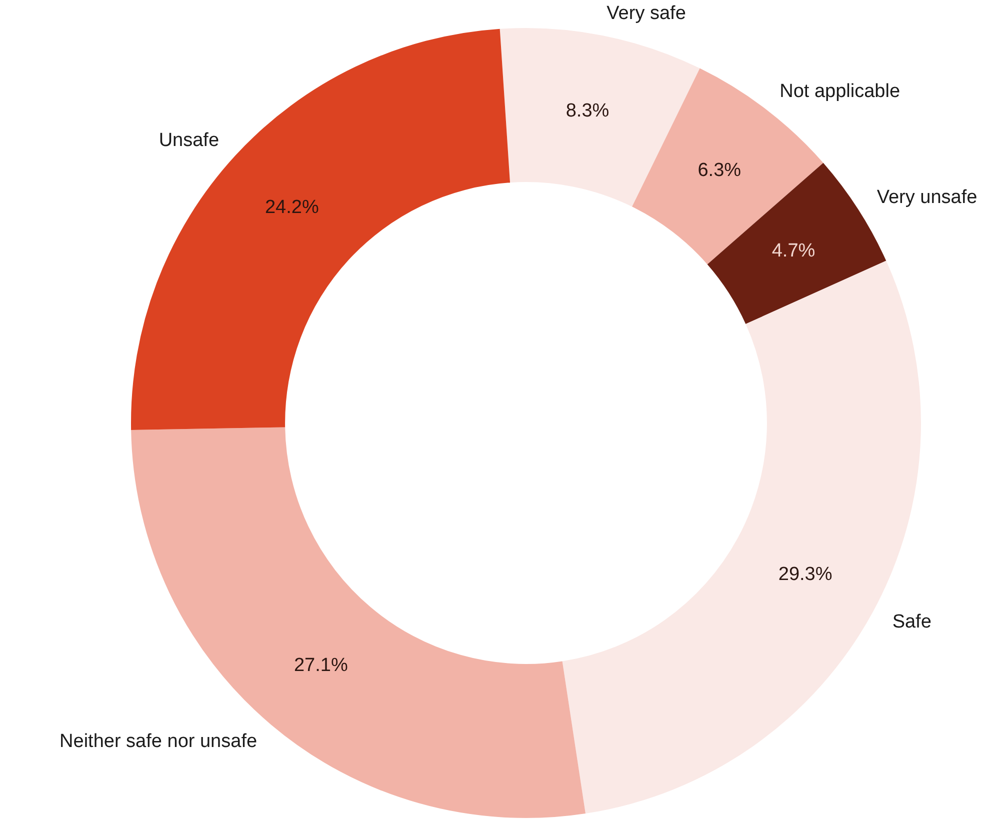 The width and height of the screenshot is (987, 819). I want to click on slice-label: Safe, so click(912, 621).